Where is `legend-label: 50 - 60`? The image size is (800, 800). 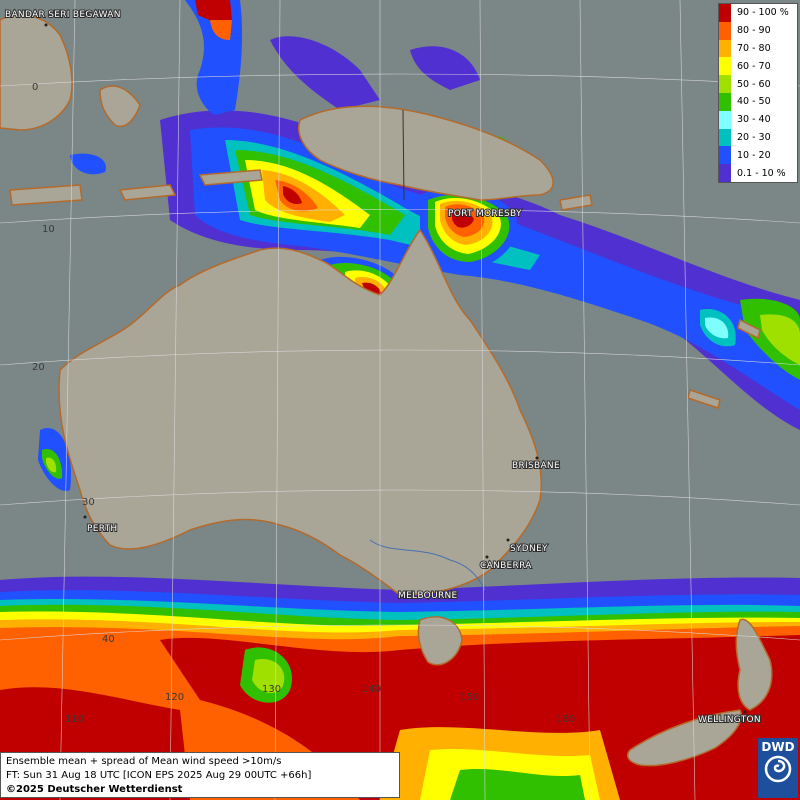
legend-label: 50 - 60 is located at coordinates (754, 84).